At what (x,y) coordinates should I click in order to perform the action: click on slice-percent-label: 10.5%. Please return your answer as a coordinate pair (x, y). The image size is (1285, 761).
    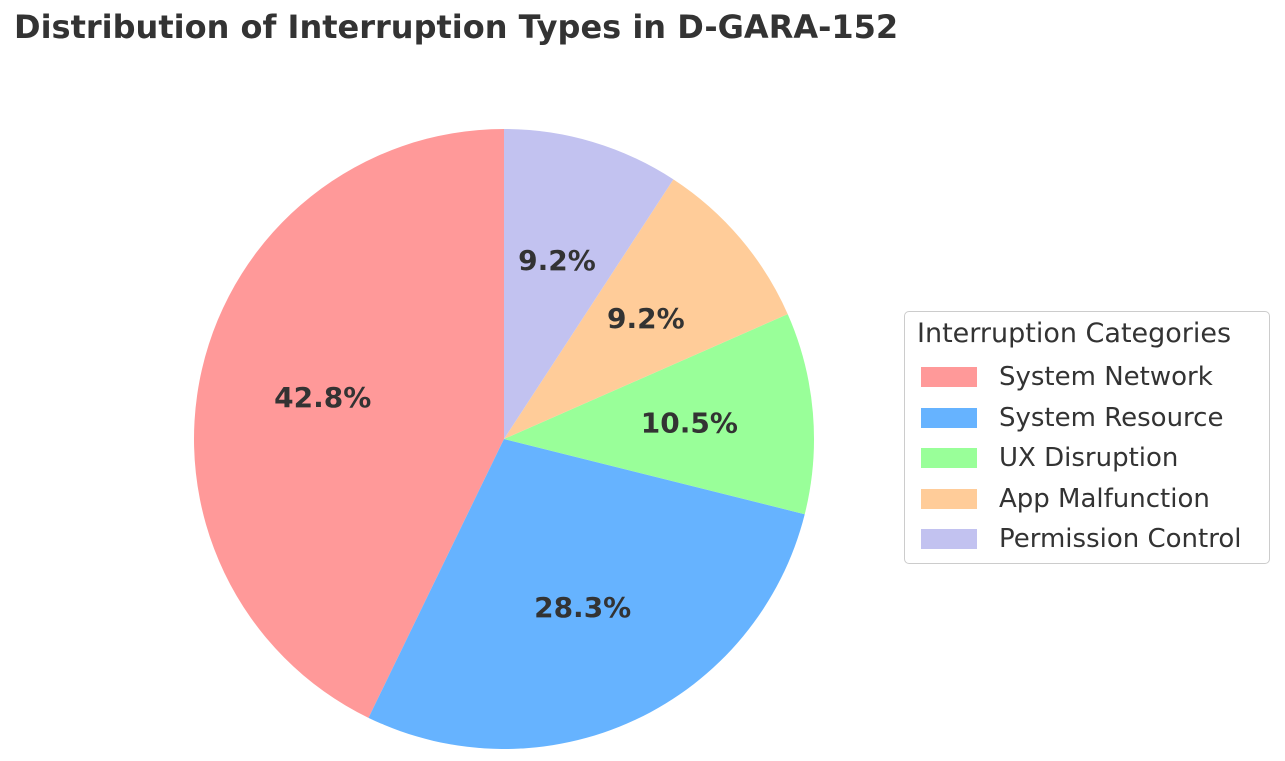
    Looking at the image, I should click on (689, 423).